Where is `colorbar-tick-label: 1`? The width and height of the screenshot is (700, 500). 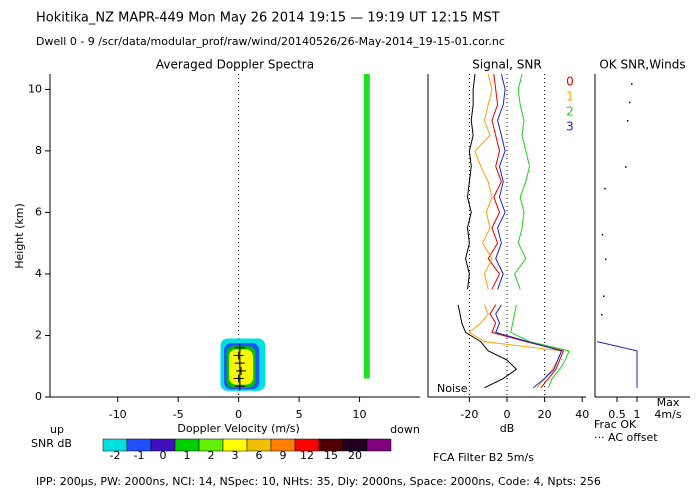 colorbar-tick-label: 1 is located at coordinates (187, 455).